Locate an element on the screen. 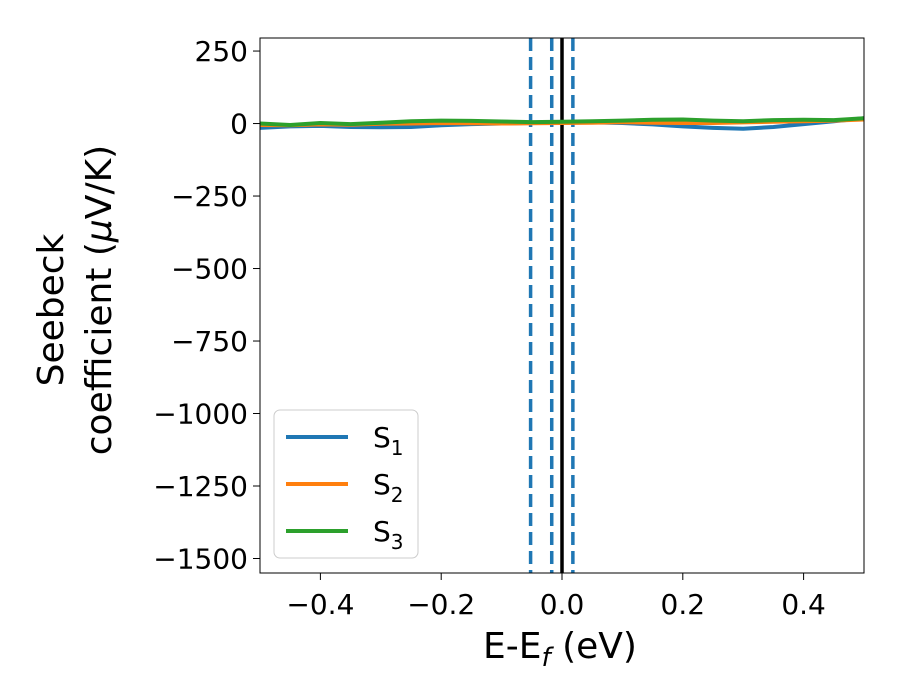 This screenshot has width=900, height=700. x-axis-label: E-Ef (eV) is located at coordinates (560, 649).